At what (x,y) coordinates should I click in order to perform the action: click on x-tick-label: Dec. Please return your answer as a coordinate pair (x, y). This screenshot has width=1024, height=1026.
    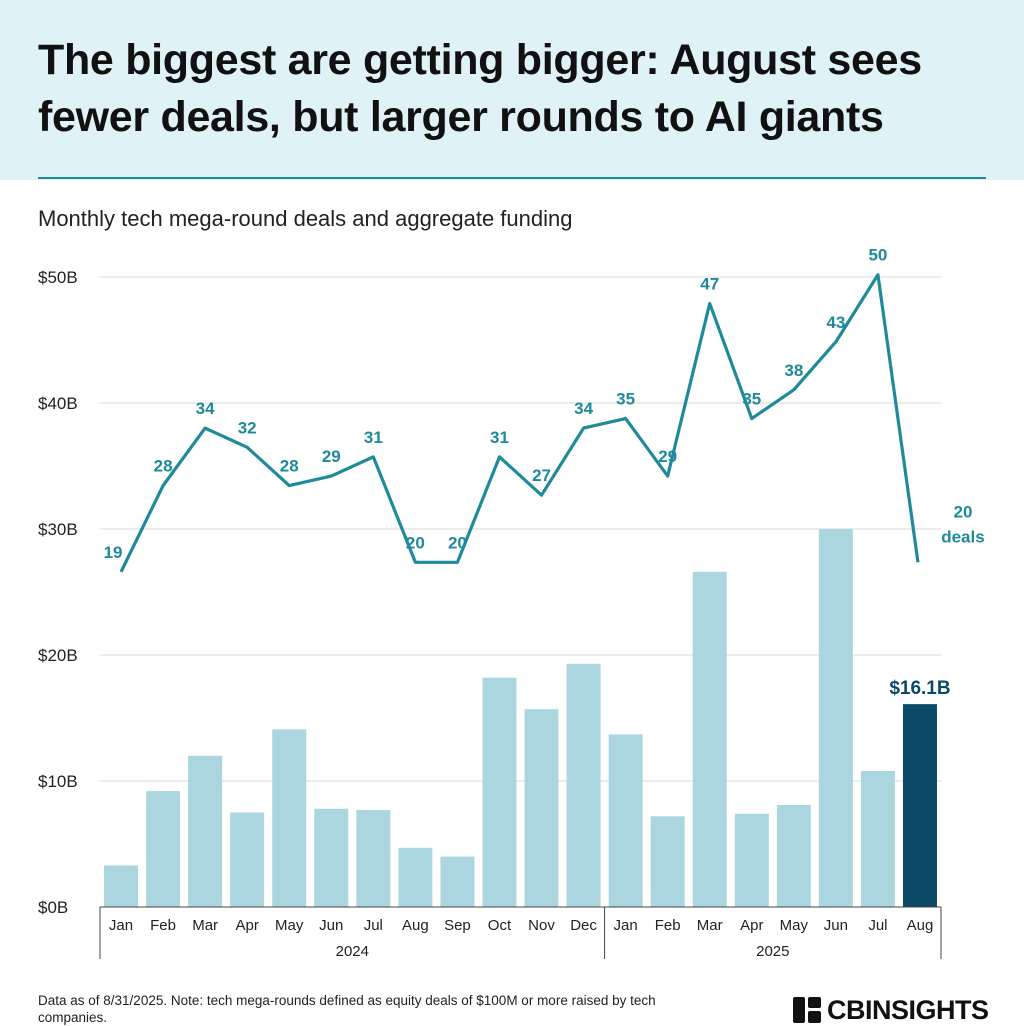
    Looking at the image, I should click on (583, 925).